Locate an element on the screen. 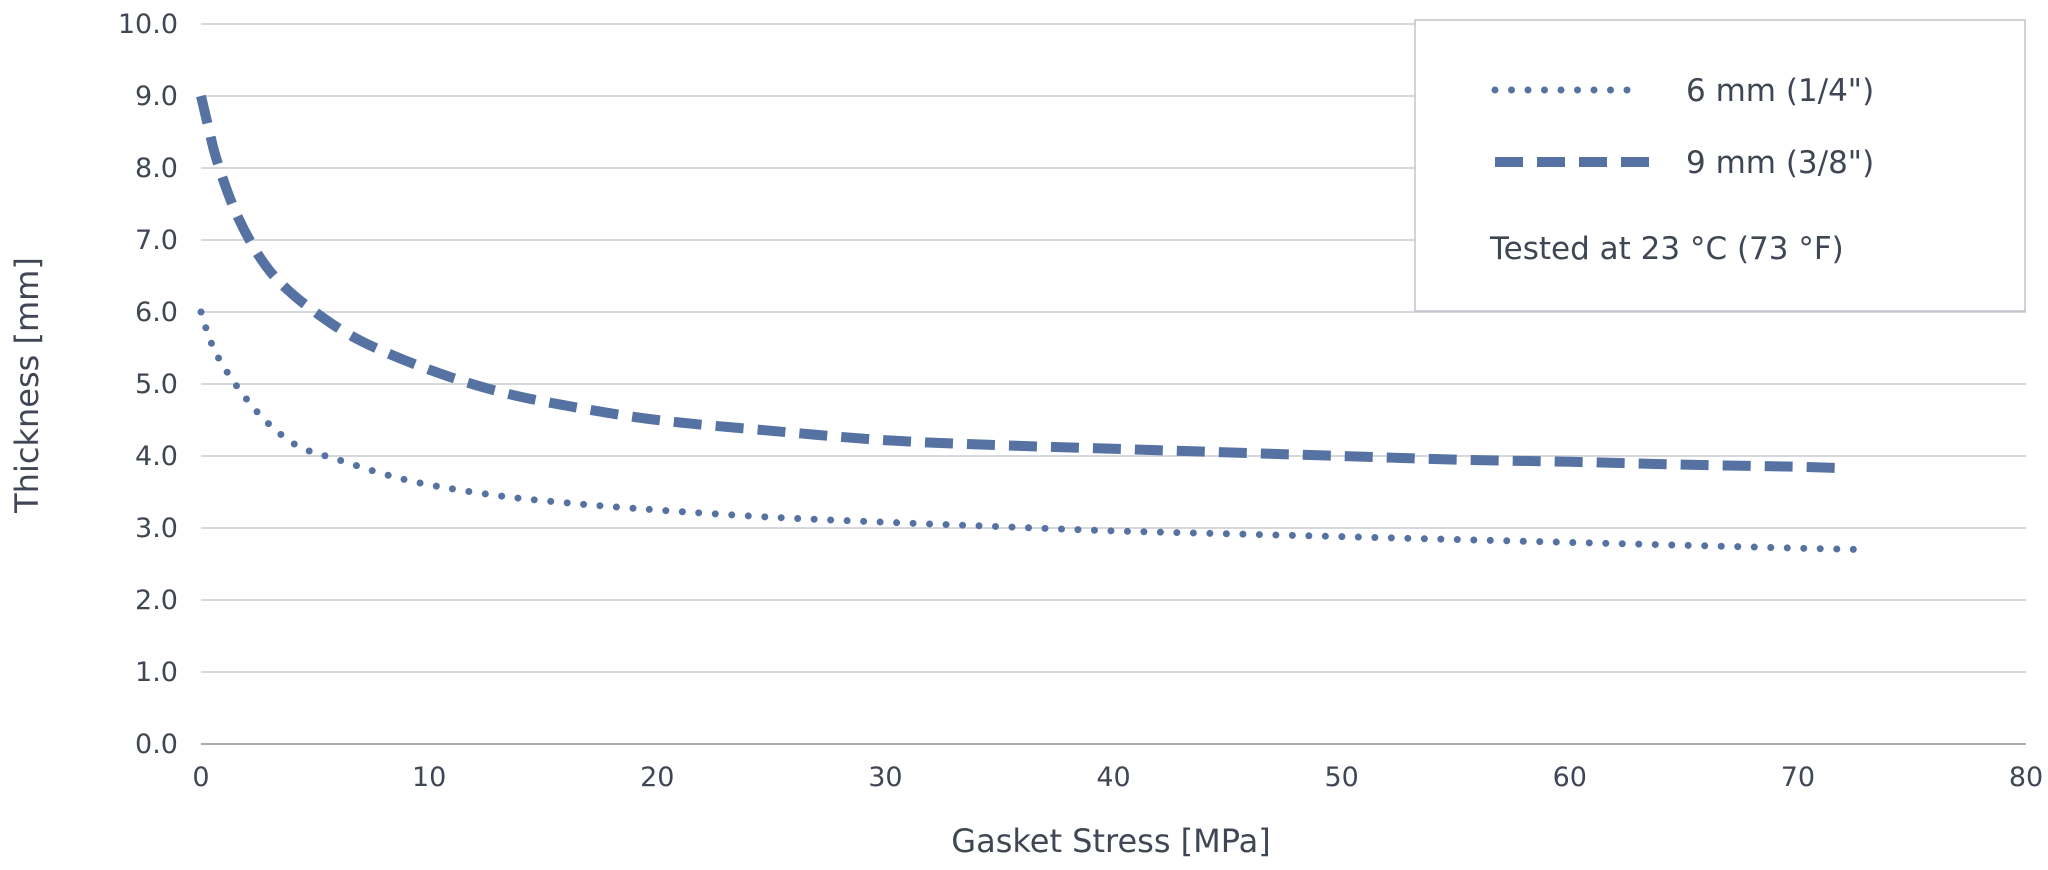 The width and height of the screenshot is (2048, 870). x-tick-label: 10 is located at coordinates (429, 777).